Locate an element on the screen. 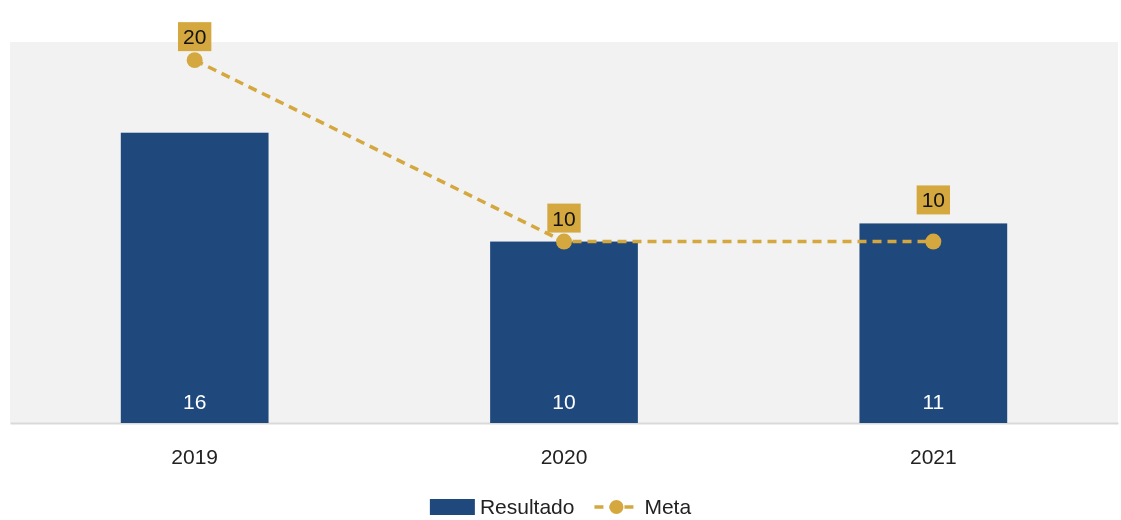  x-tick-label: 2019 is located at coordinates (195, 456).